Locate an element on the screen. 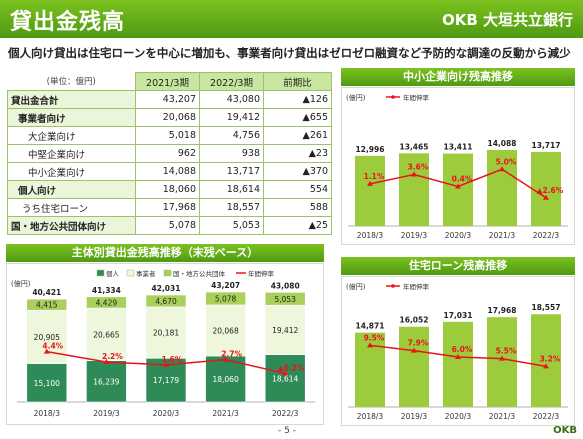  cell-value: 20,068 is located at coordinates (167, 117).